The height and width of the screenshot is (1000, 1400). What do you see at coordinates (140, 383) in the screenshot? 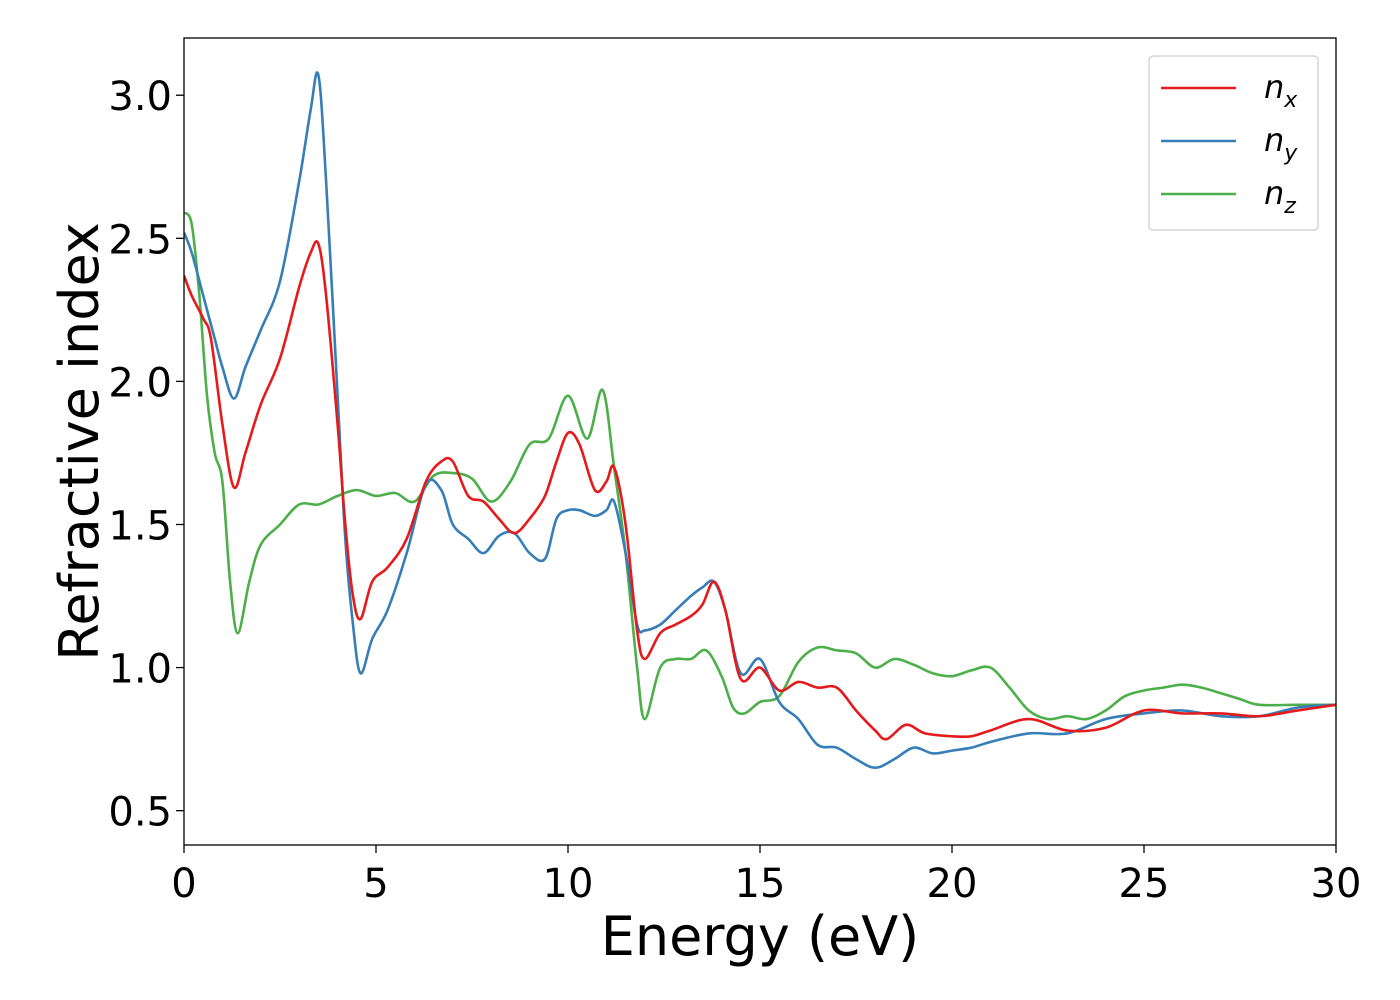
I see `y-tick-label: 2.0` at bounding box center [140, 383].